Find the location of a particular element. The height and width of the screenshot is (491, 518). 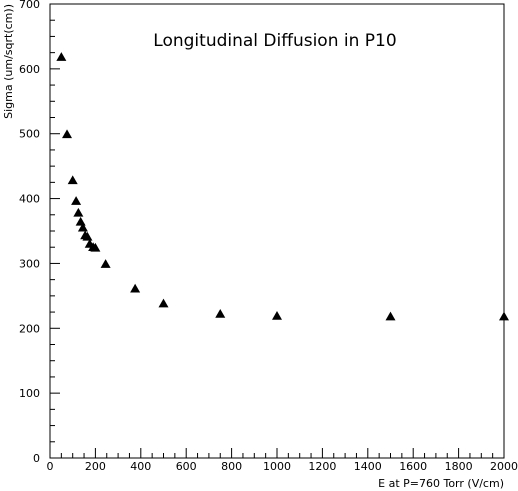

y-tick-label: 700 is located at coordinates (29, 5).